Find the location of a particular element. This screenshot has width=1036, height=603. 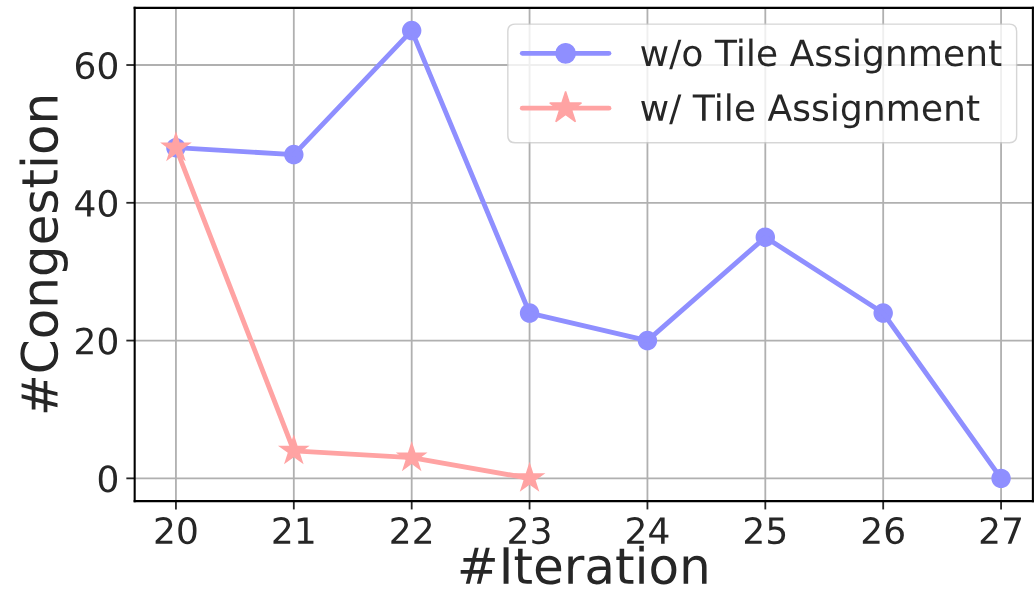

x-tick-label: 25 is located at coordinates (765, 531).